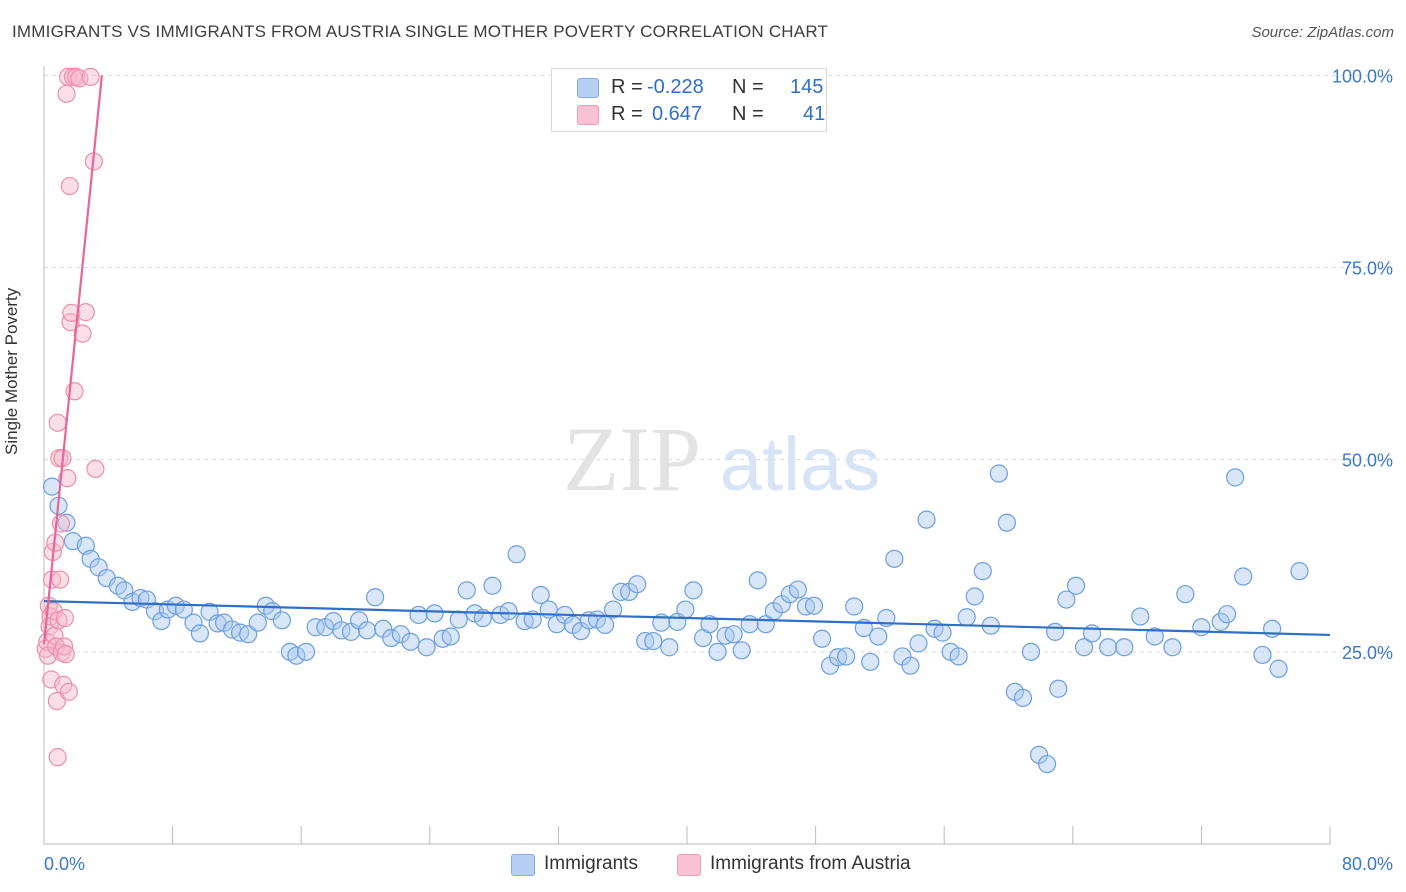  Describe the element at coordinates (632, 459) in the screenshot. I see `watermark-zip: ZIP` at that location.